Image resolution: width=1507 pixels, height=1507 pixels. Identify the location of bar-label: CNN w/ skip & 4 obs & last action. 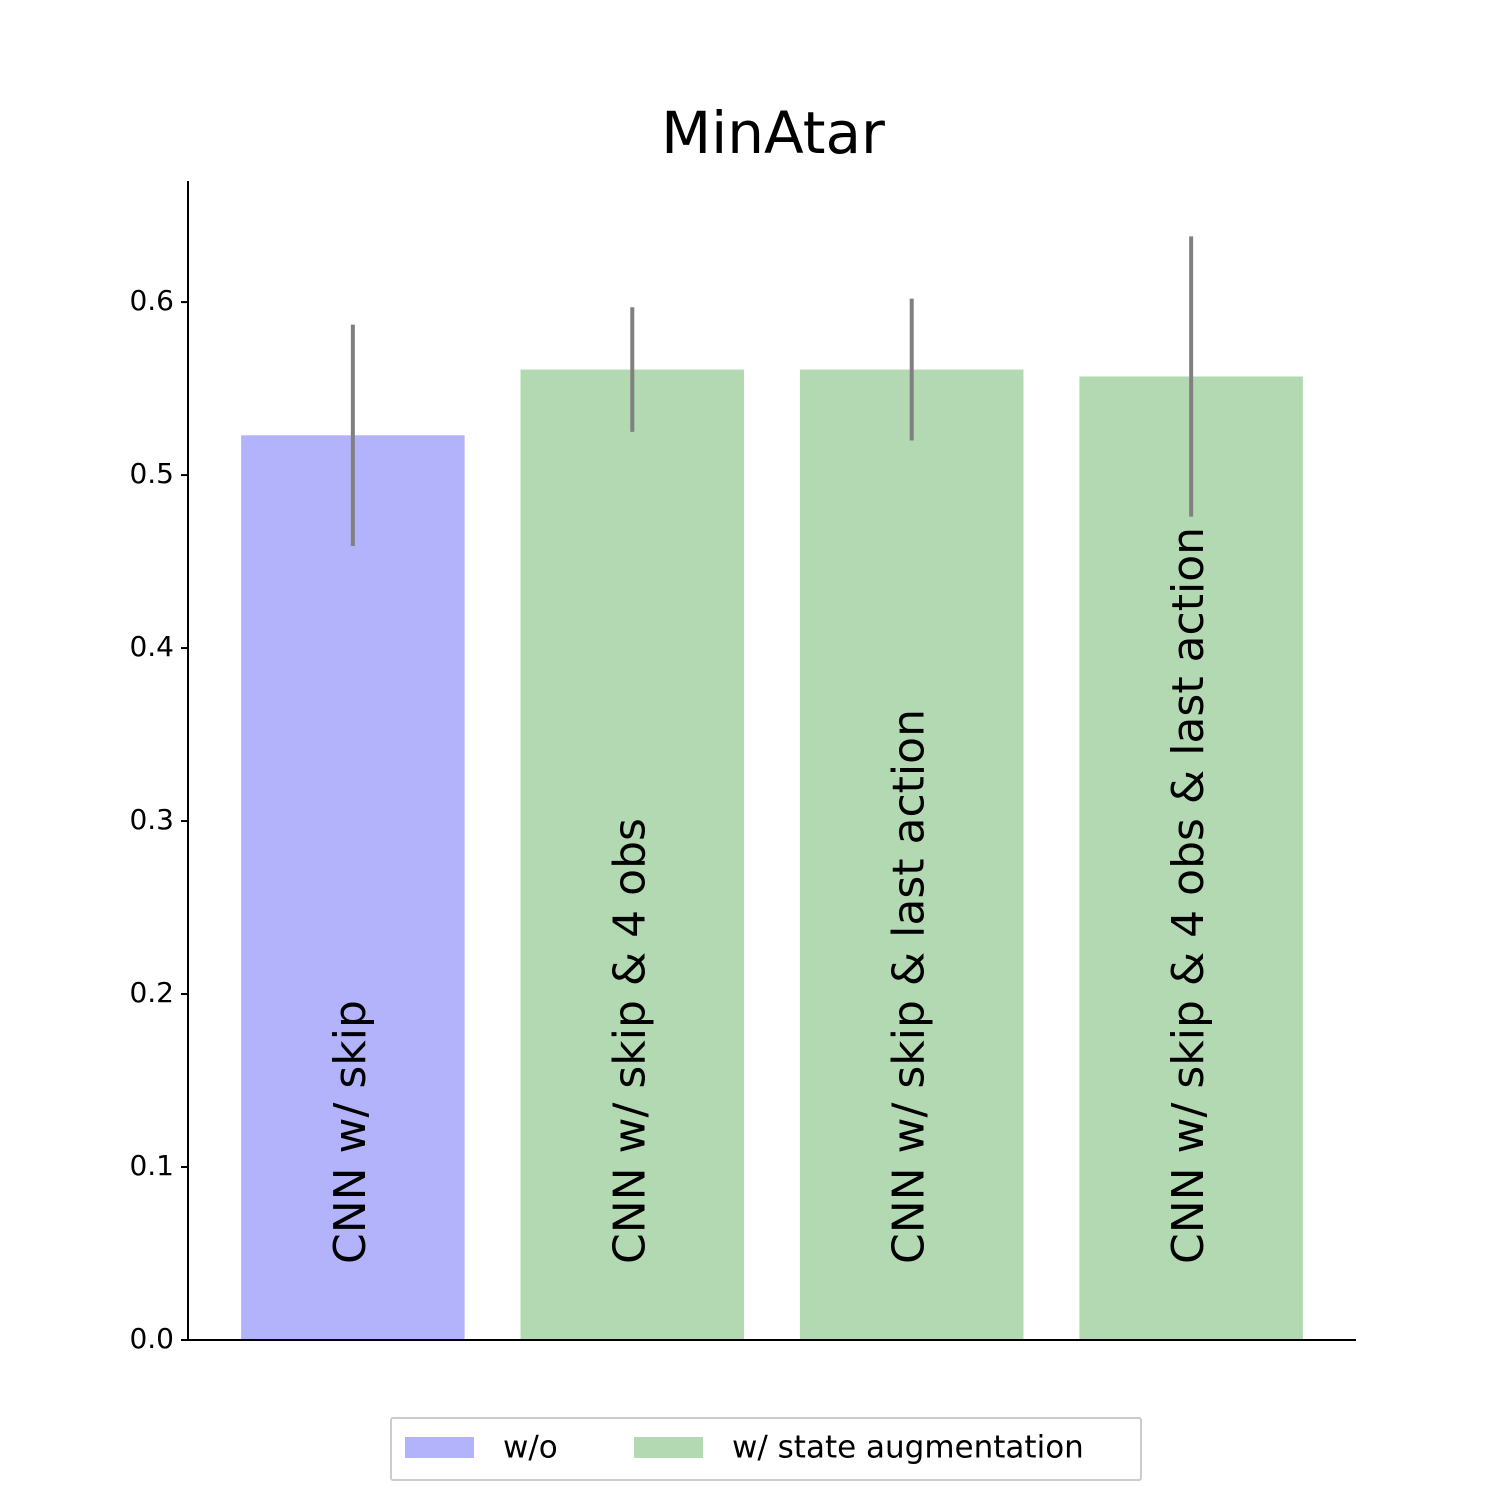
(1188, 895).